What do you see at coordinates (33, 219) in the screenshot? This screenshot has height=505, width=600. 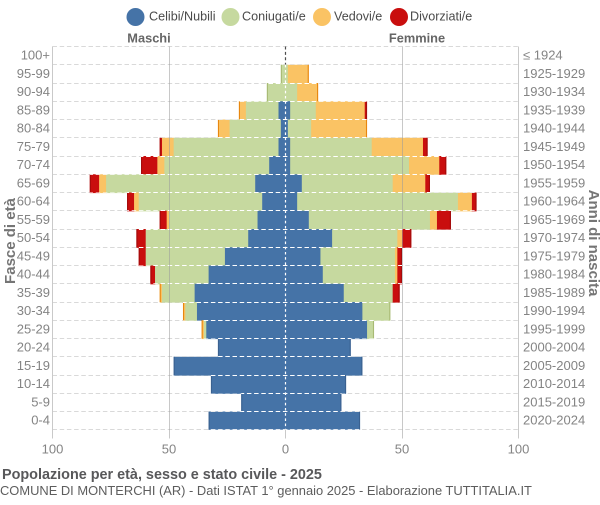 I see `svg-text: 55-59` at bounding box center [33, 219].